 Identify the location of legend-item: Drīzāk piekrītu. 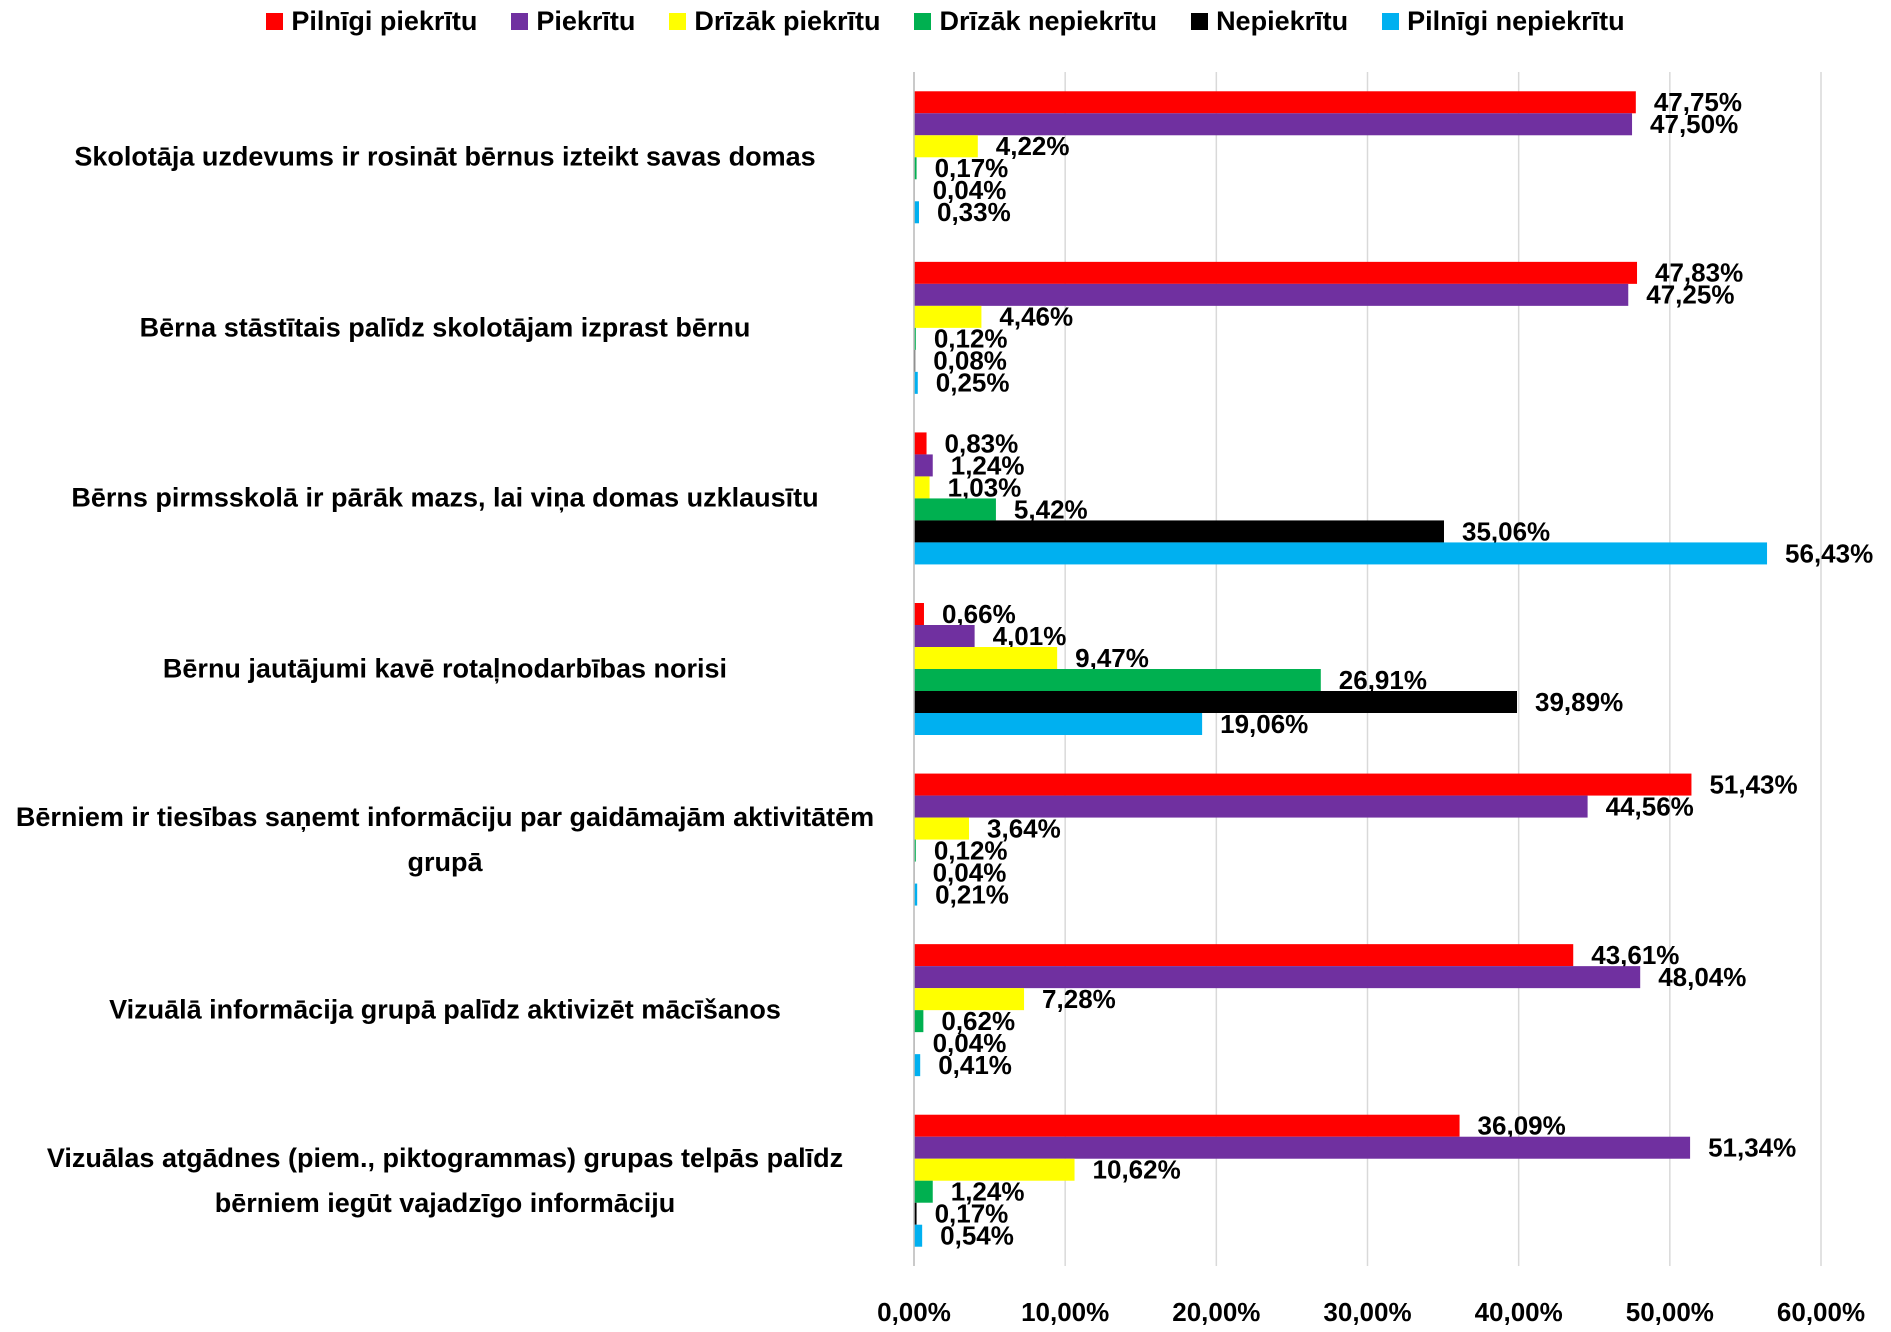
(774, 21).